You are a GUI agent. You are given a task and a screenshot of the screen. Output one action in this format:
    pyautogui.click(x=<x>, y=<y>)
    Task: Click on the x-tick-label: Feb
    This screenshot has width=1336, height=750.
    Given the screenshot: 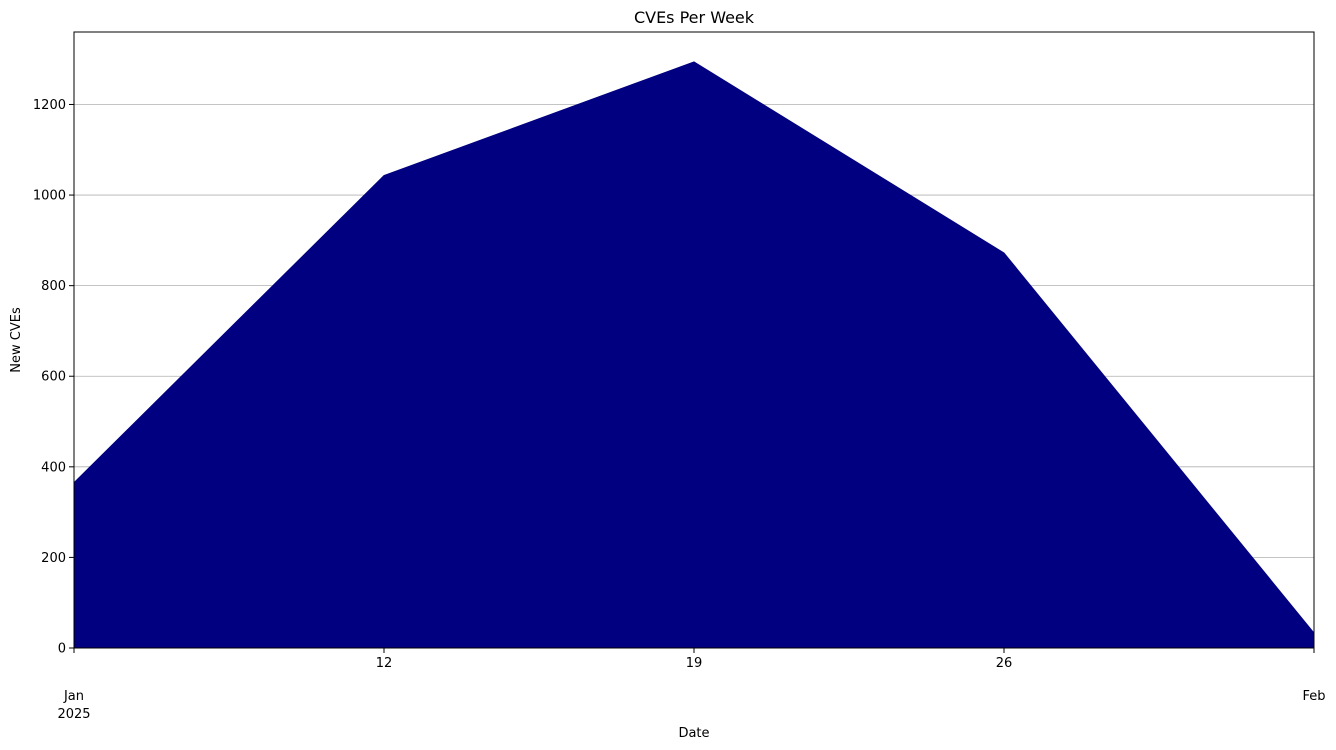 What is the action you would take?
    pyautogui.click(x=1313, y=696)
    